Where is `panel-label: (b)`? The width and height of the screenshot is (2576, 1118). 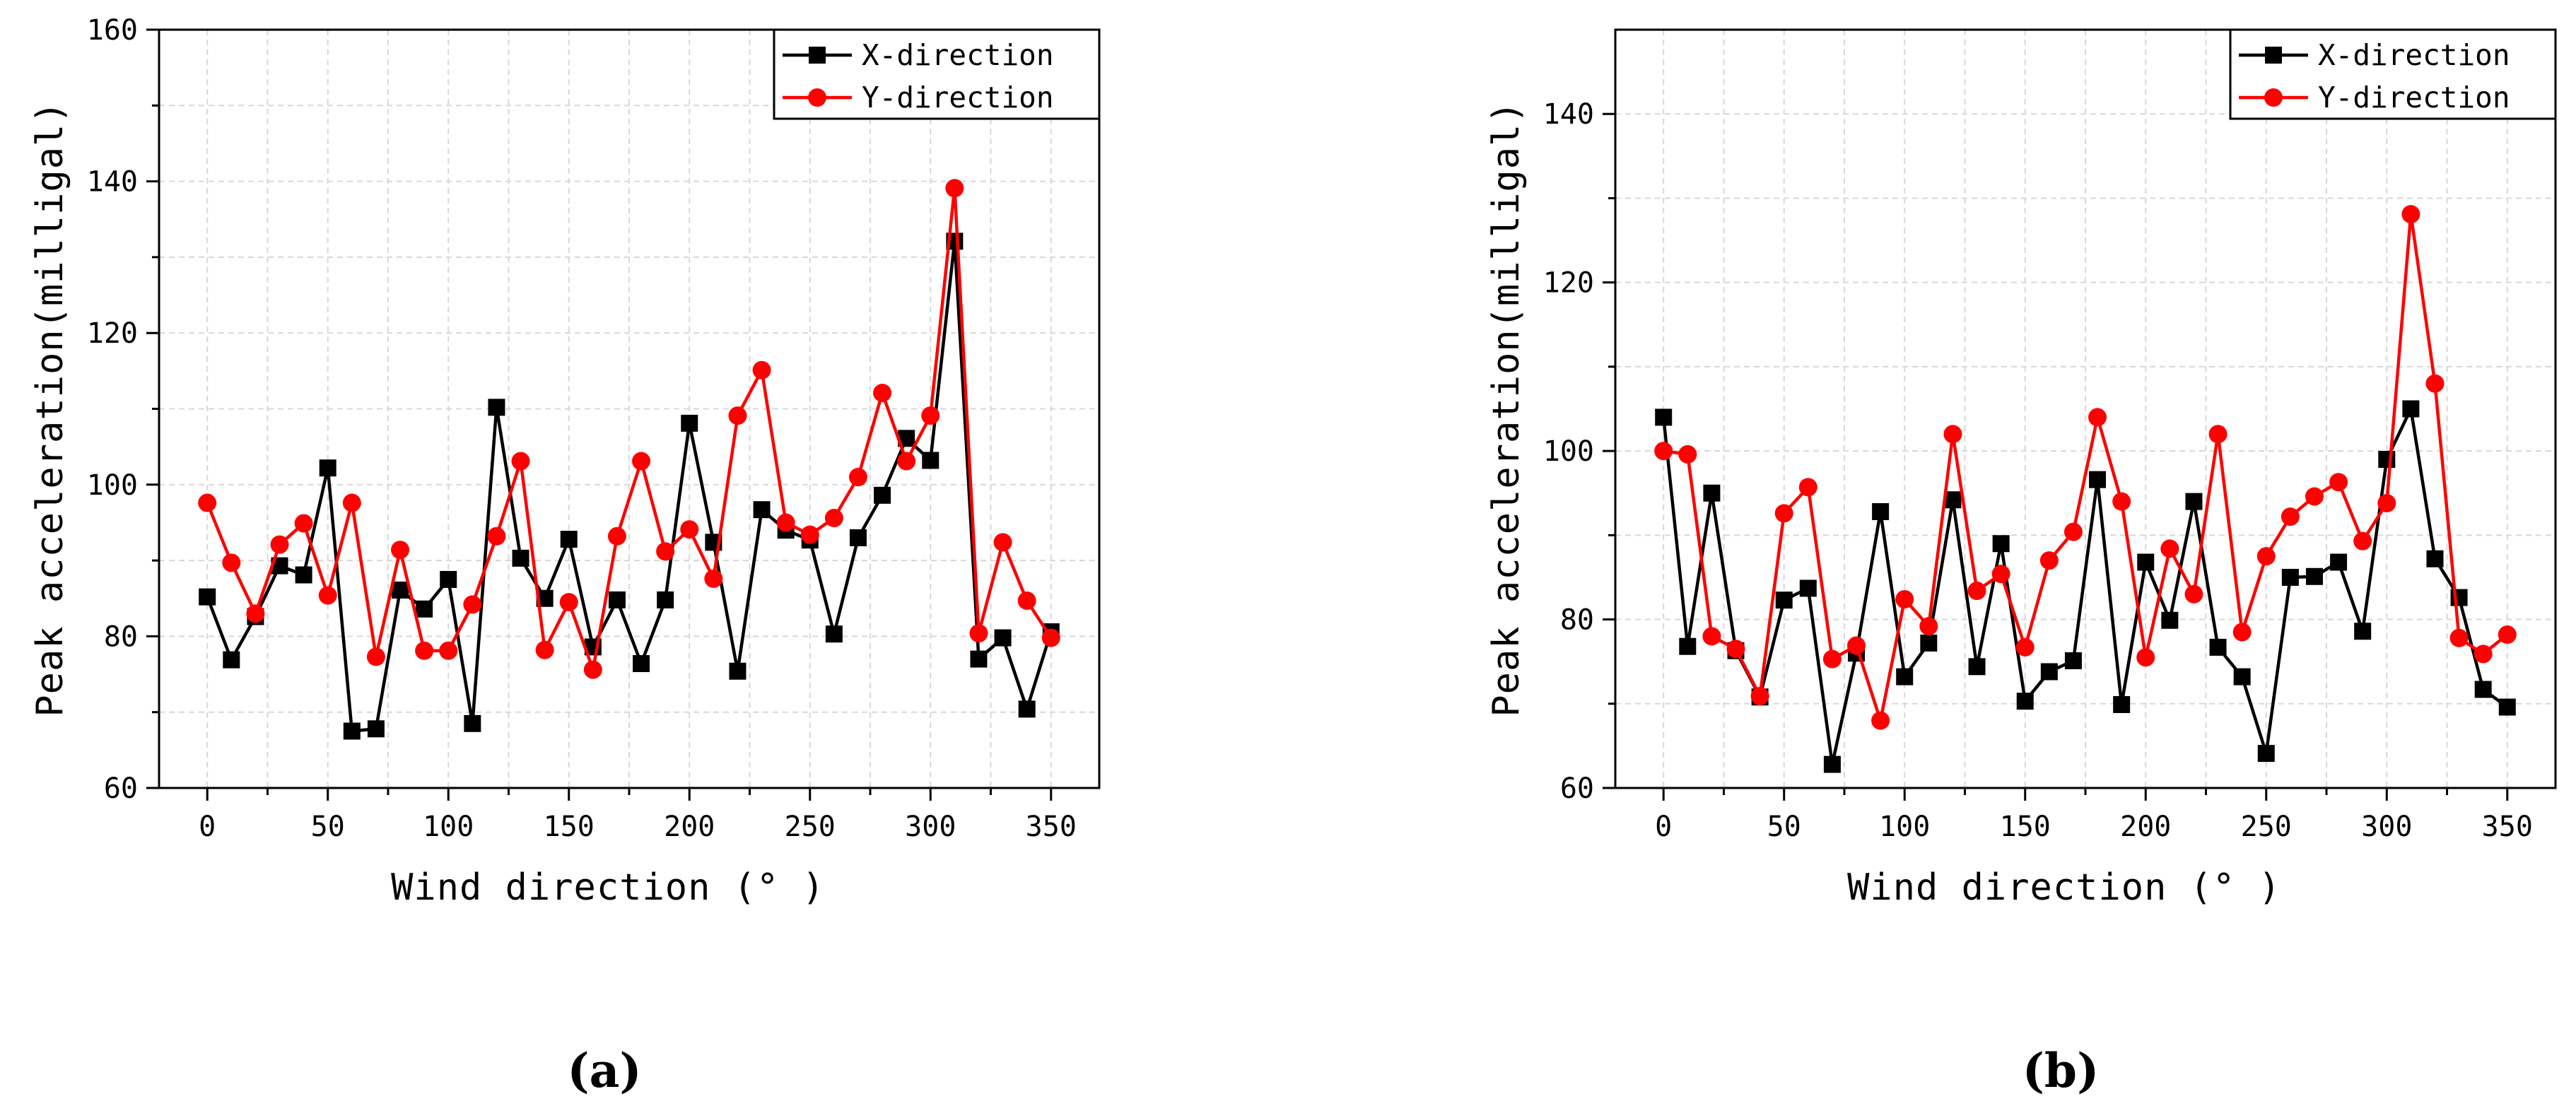
panel-label: (b) is located at coordinates (2061, 1070).